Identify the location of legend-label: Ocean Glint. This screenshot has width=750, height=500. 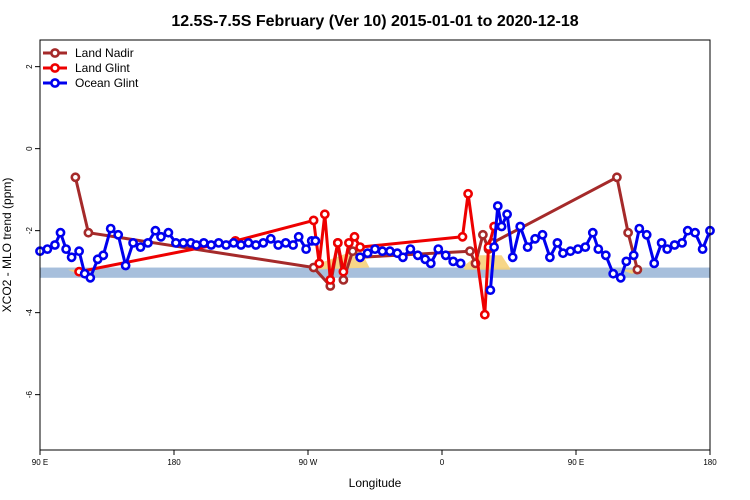
(107, 83).